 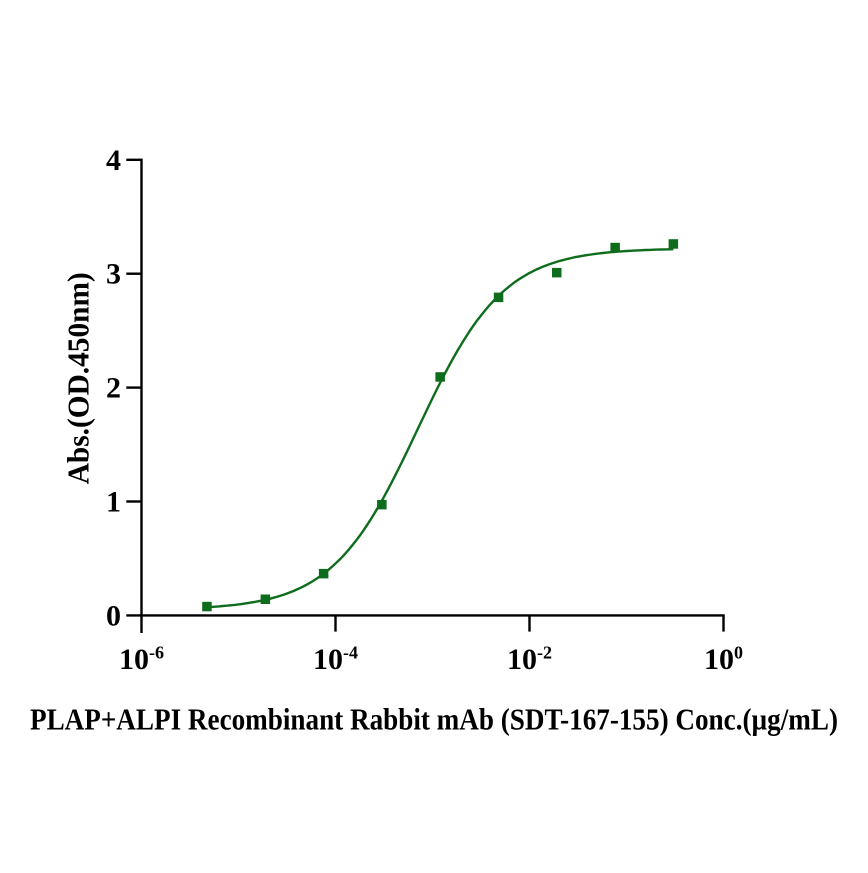 What do you see at coordinates (723, 660) in the screenshot?
I see `svg-text: 100` at bounding box center [723, 660].